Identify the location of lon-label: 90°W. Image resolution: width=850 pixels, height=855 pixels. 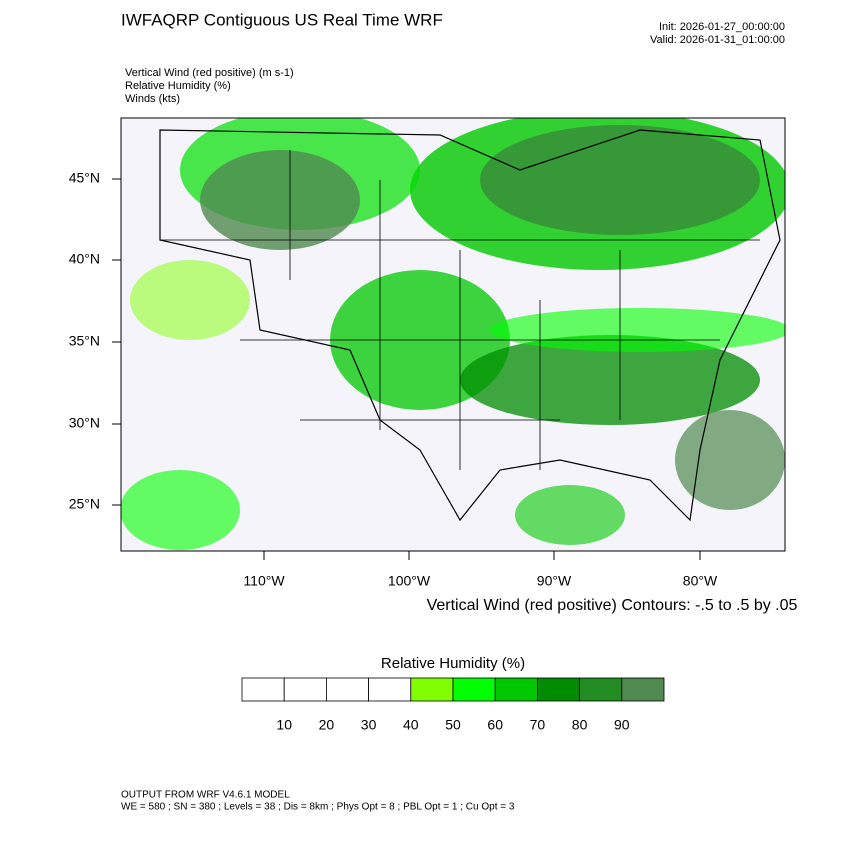
(554, 581).